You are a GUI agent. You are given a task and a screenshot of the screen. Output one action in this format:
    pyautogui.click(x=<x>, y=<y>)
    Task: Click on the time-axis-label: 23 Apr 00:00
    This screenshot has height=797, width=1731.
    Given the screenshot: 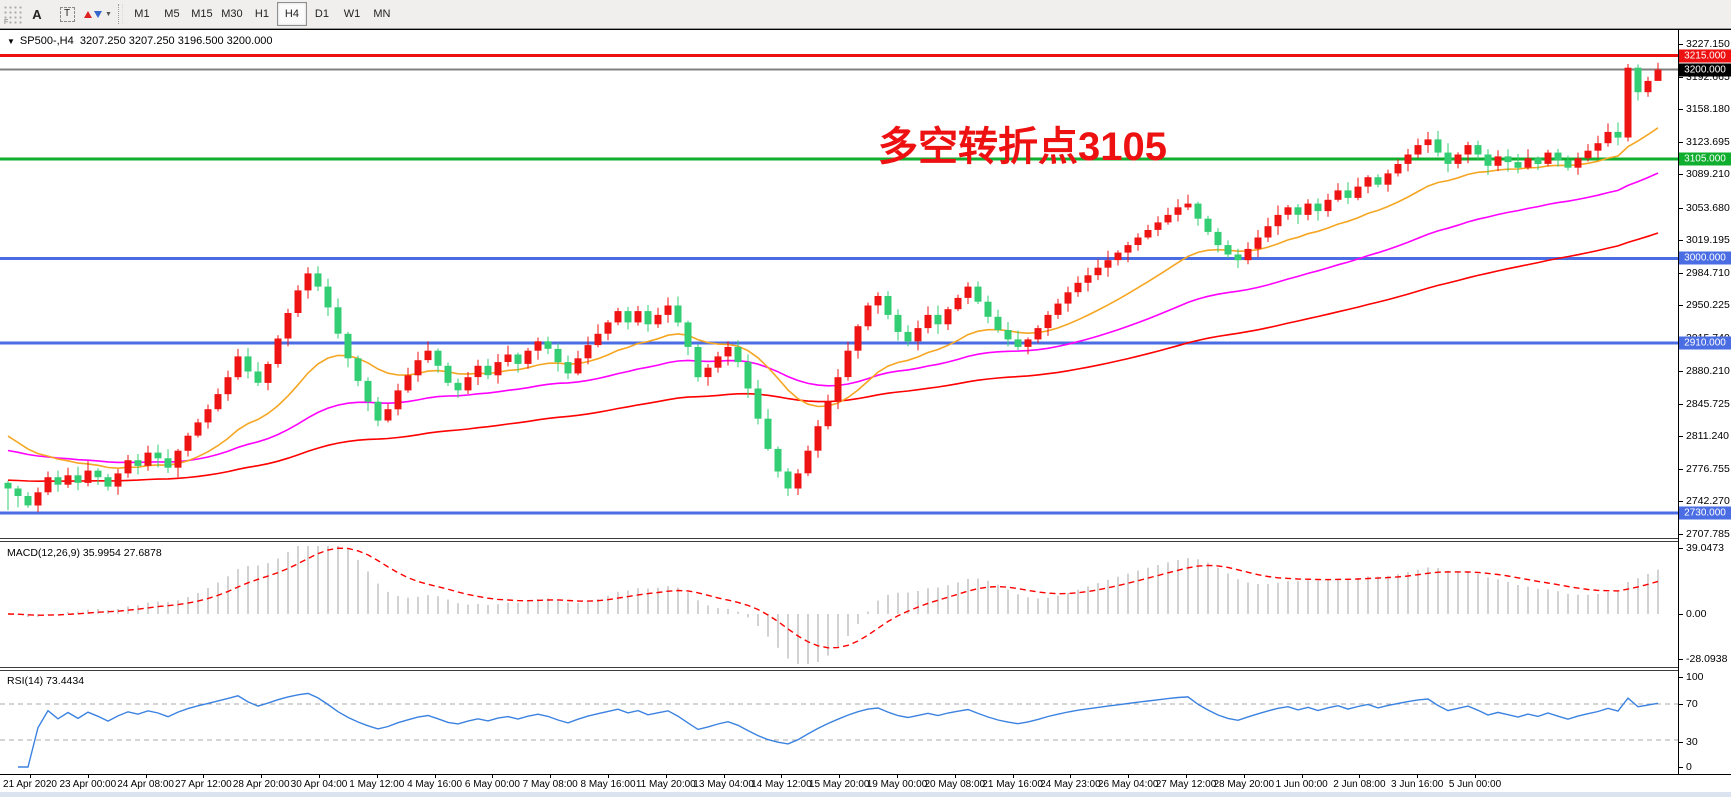 What is the action you would take?
    pyautogui.click(x=88, y=784)
    